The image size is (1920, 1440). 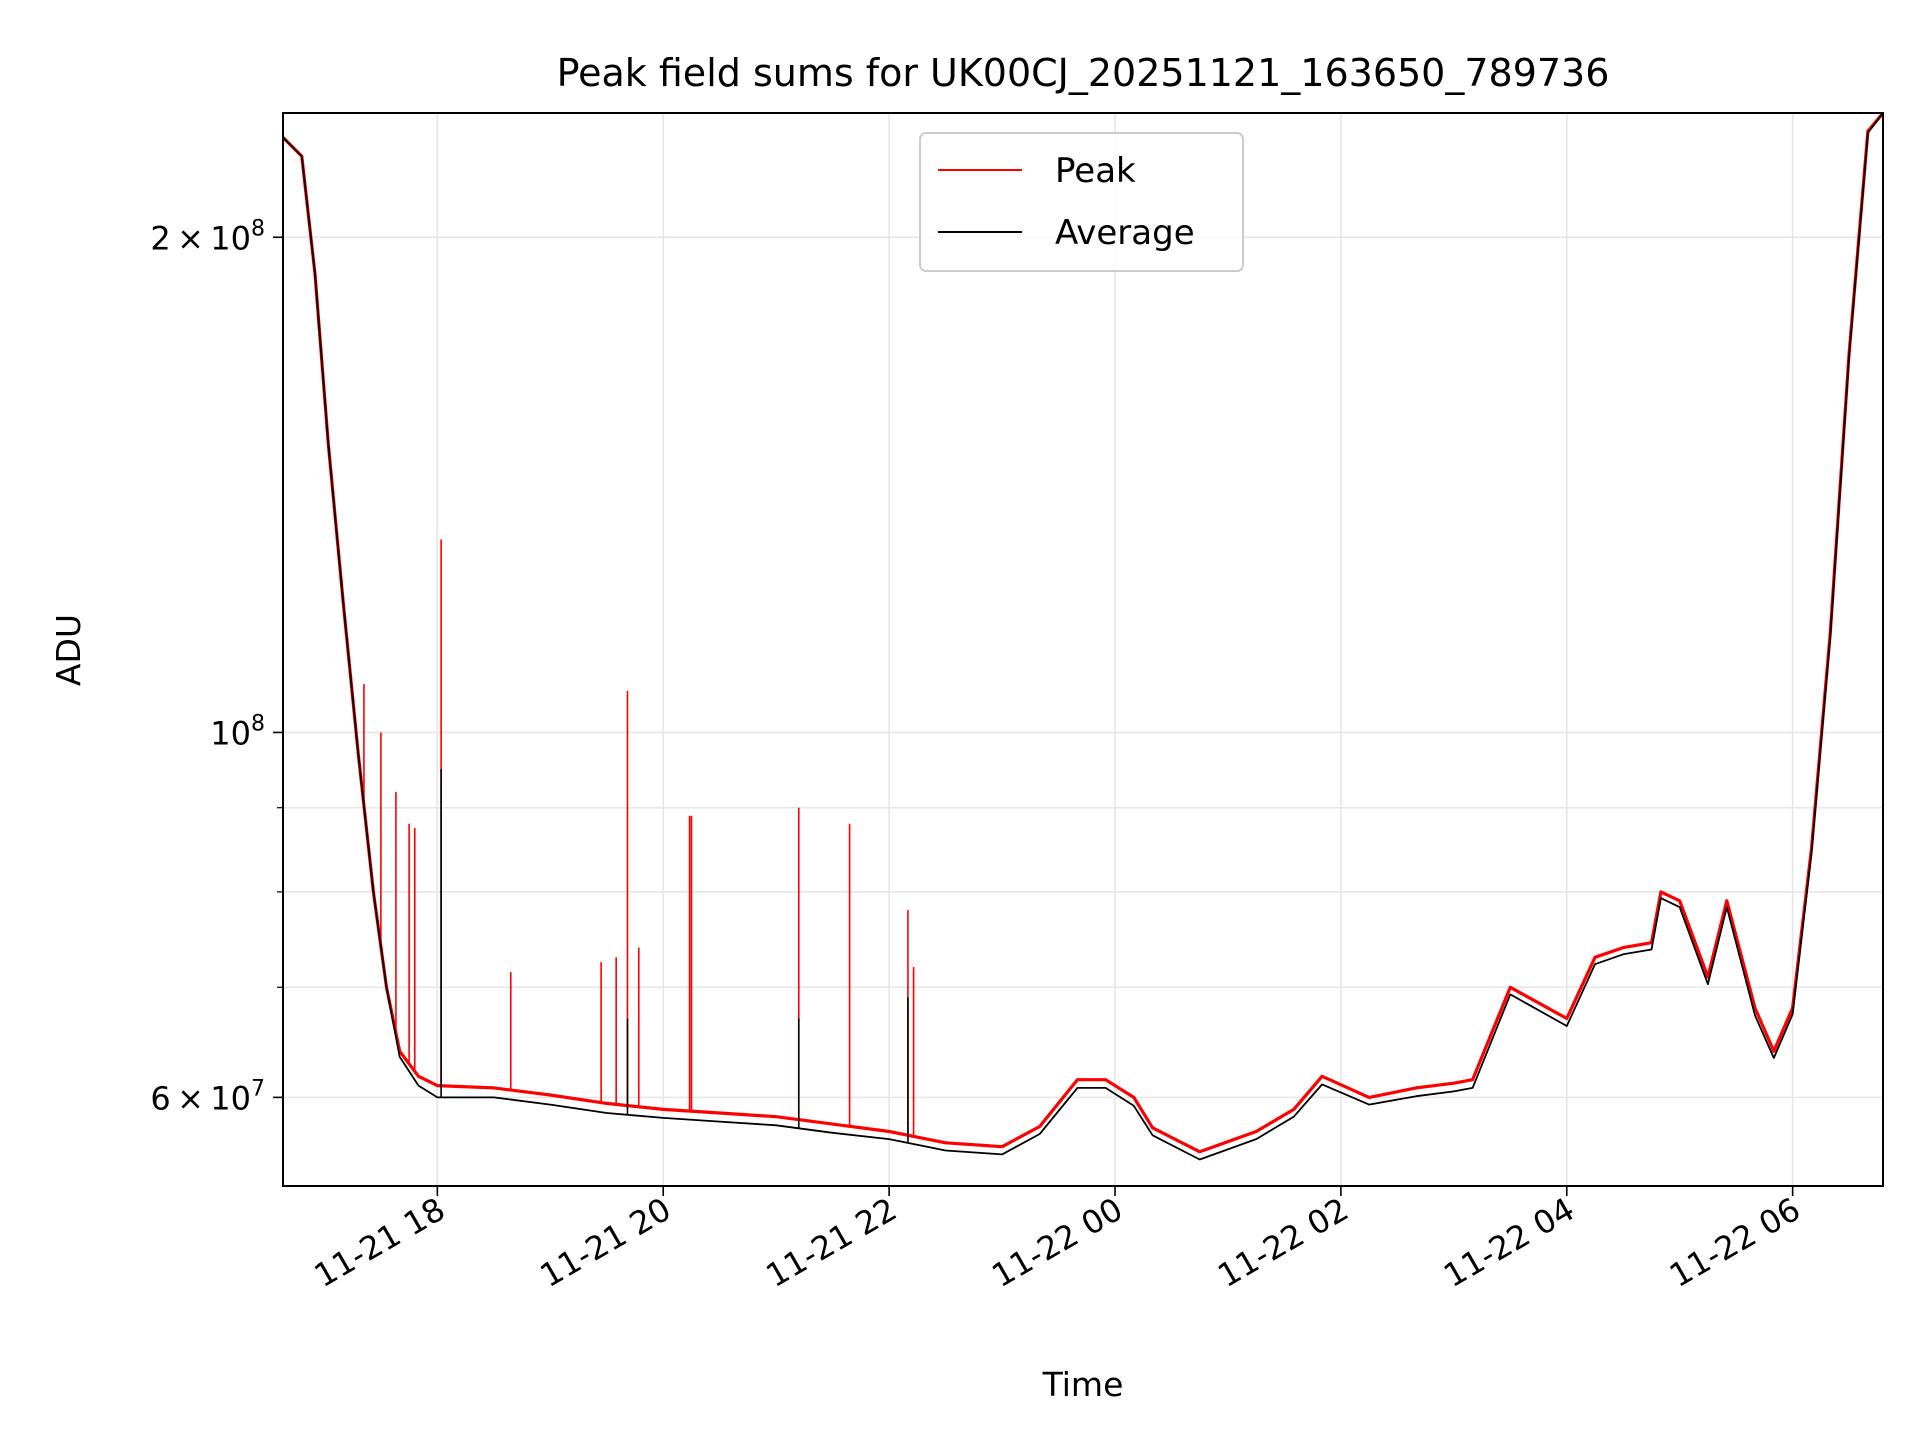 I want to click on y-tick-label: 2 × 108, so click(x=207, y=236).